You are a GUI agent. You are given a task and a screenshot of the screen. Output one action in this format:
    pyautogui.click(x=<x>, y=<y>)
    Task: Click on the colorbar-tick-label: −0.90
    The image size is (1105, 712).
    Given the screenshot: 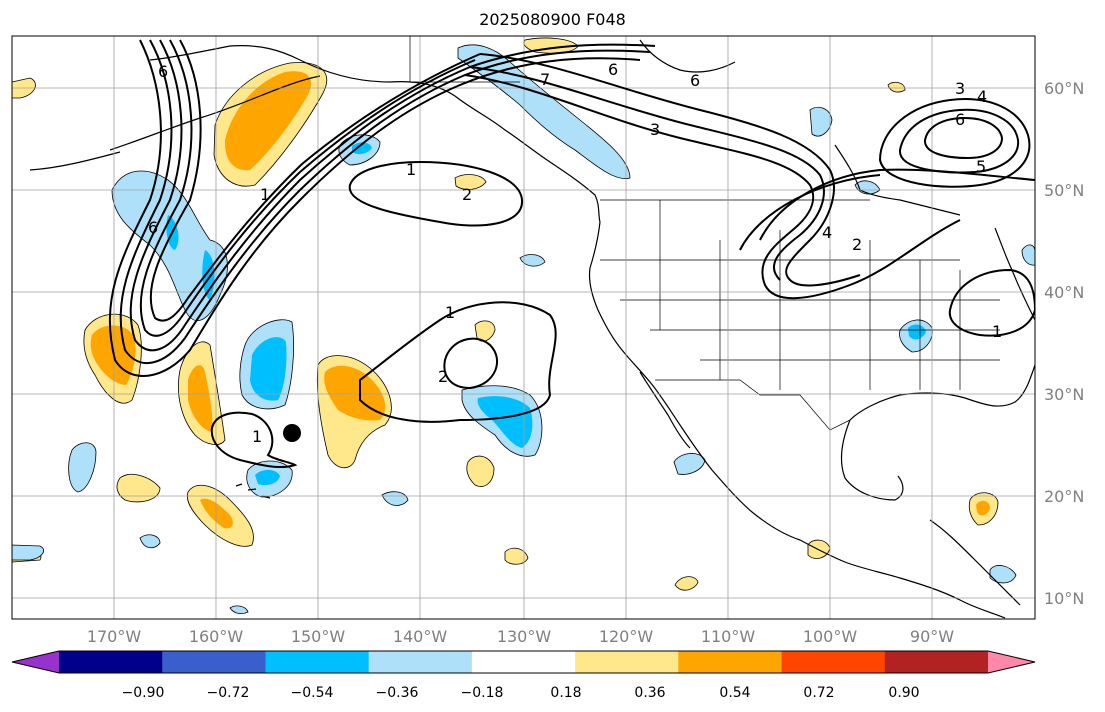 What is the action you would take?
    pyautogui.click(x=143, y=693)
    